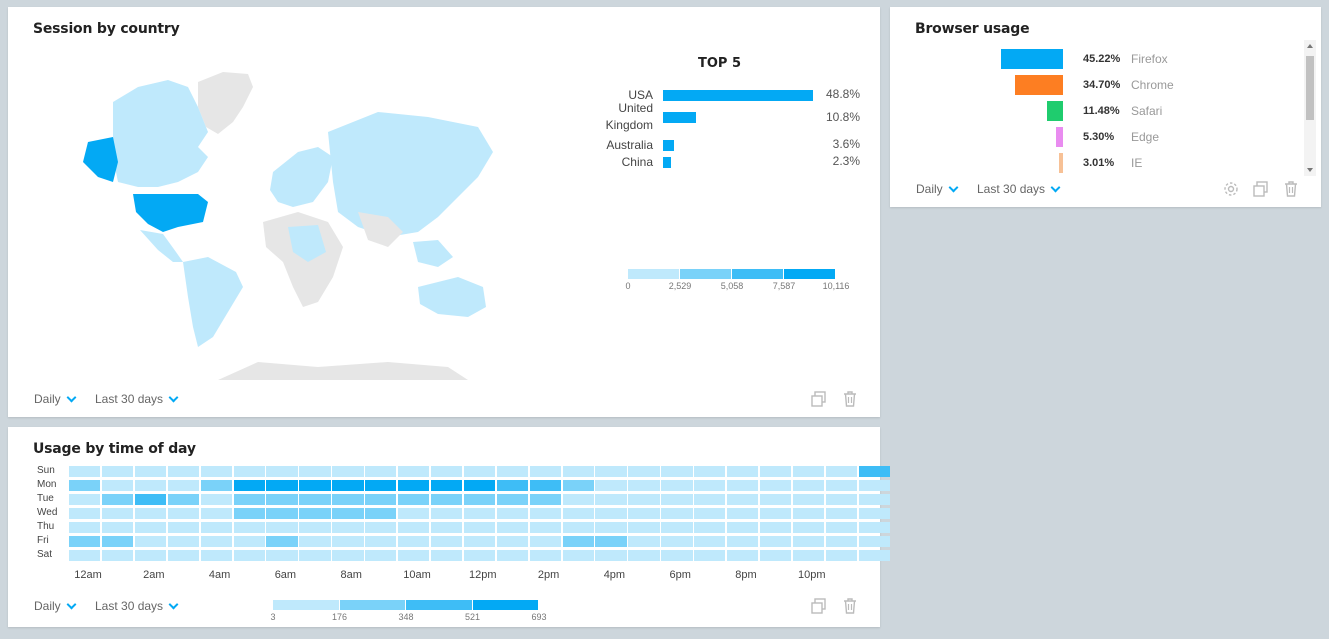 The image size is (1329, 639). What do you see at coordinates (1310, 88) in the screenshot?
I see `scroll-thumb` at bounding box center [1310, 88].